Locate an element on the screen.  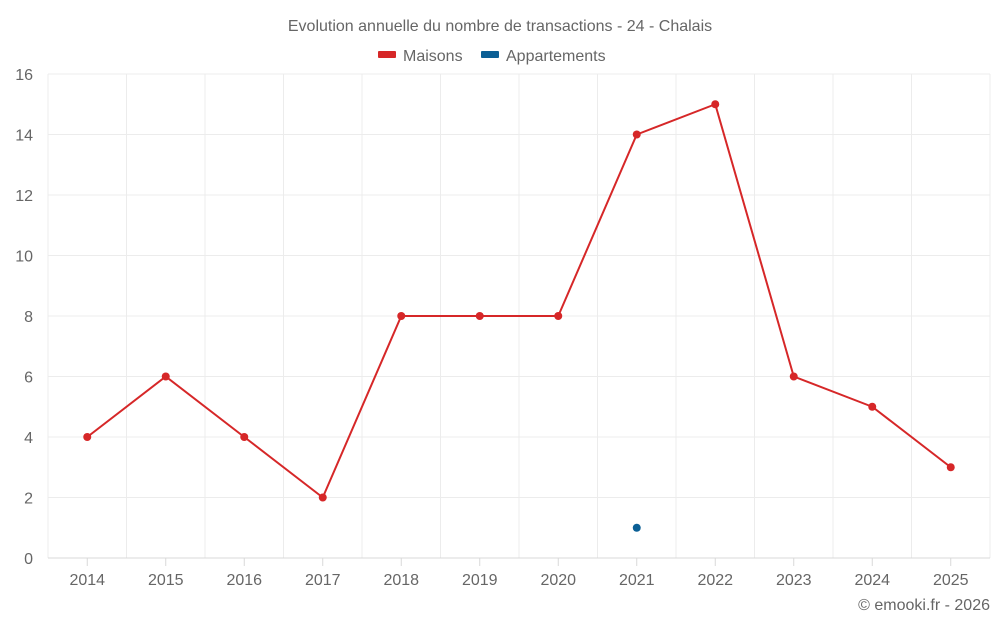
legend-swatch-appartements is located at coordinates (490, 54).